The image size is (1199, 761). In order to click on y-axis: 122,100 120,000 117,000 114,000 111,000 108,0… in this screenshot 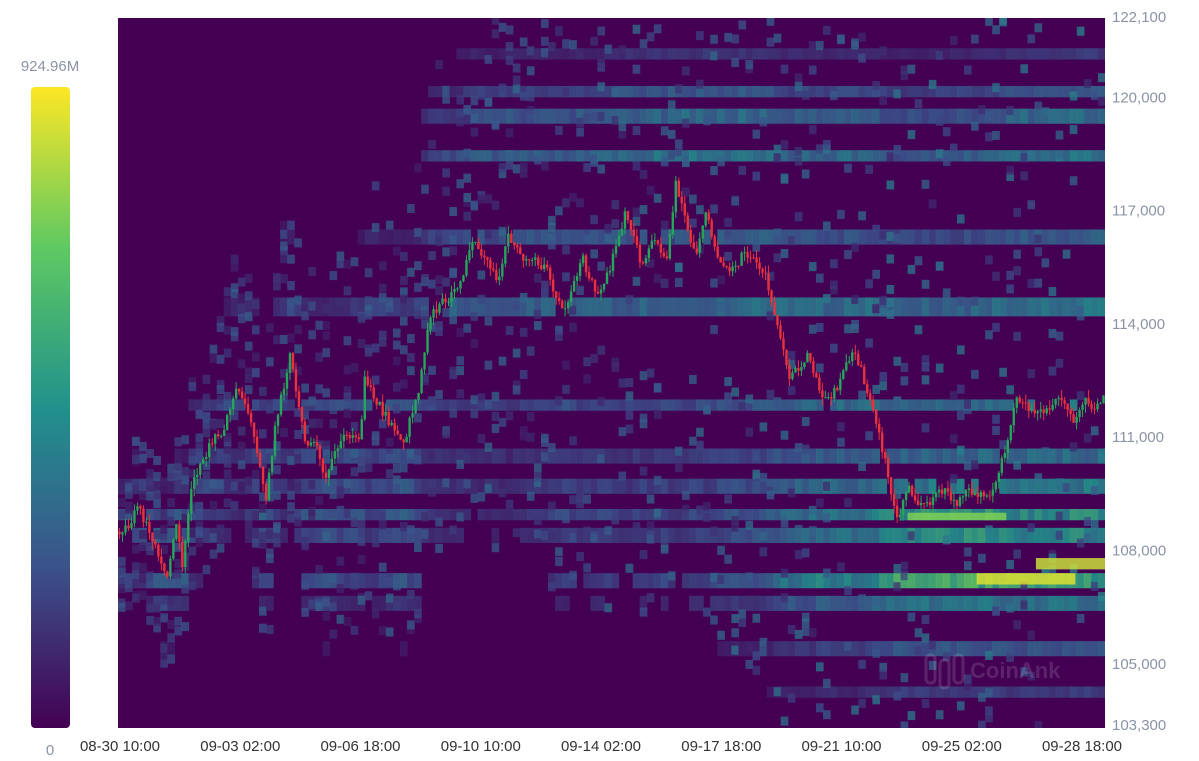, I will do `click(1139, 371)`.